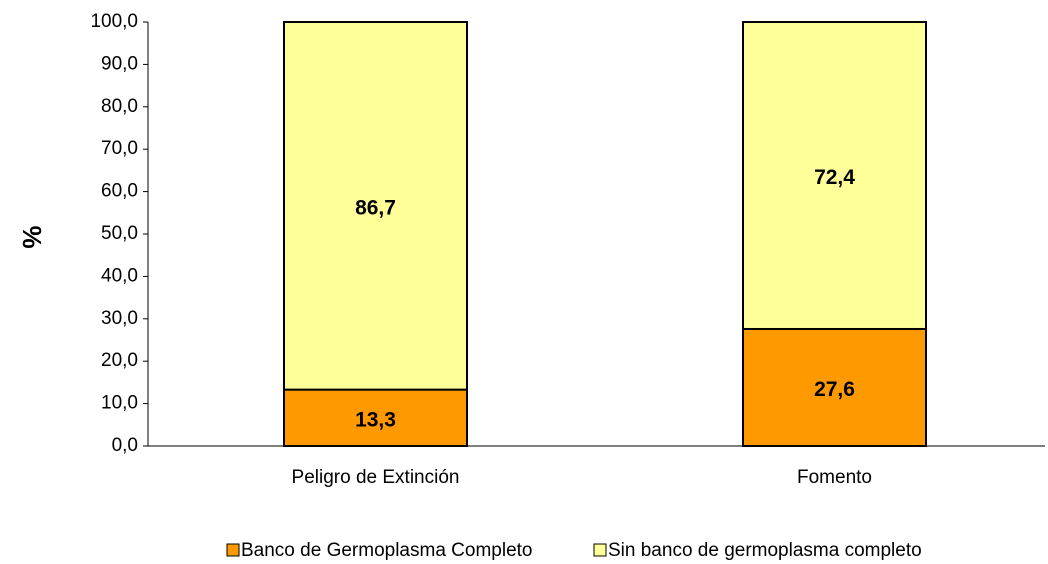 The image size is (1048, 564). What do you see at coordinates (114, 21) in the screenshot?
I see `y-tick-label: 100,0` at bounding box center [114, 21].